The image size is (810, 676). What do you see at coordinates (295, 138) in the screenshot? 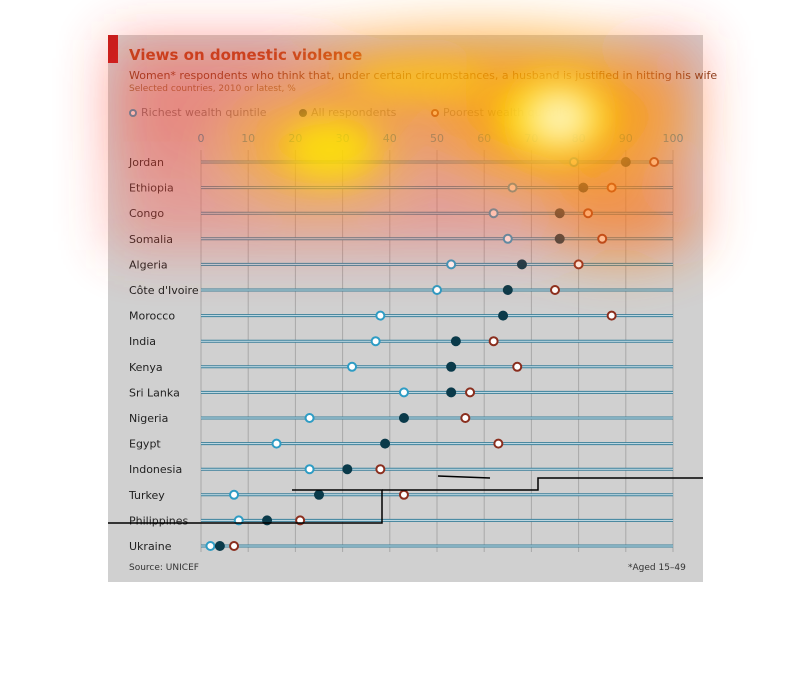
I see `x-tick-label: 20` at bounding box center [295, 138].